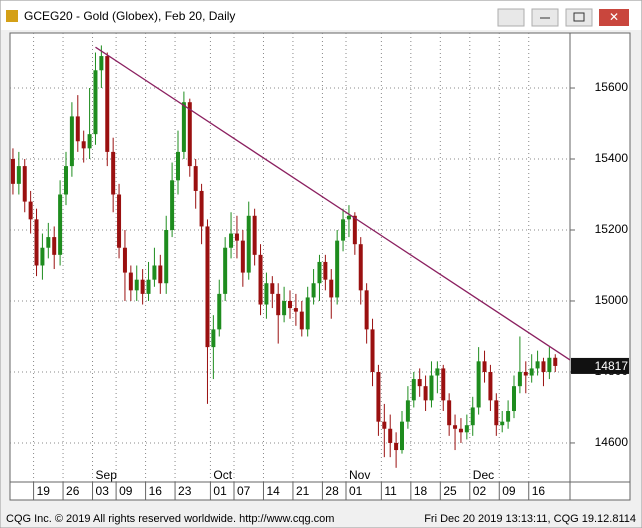 The width and height of the screenshot is (642, 528). What do you see at coordinates (303, 491) in the screenshot?
I see `x-tick-label: 21` at bounding box center [303, 491].